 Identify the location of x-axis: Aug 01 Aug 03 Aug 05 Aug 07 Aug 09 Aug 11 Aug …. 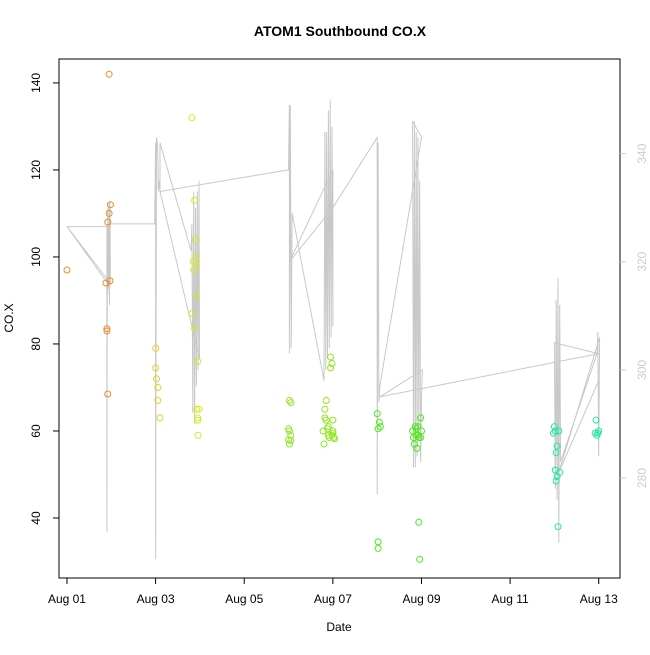
(333, 592).